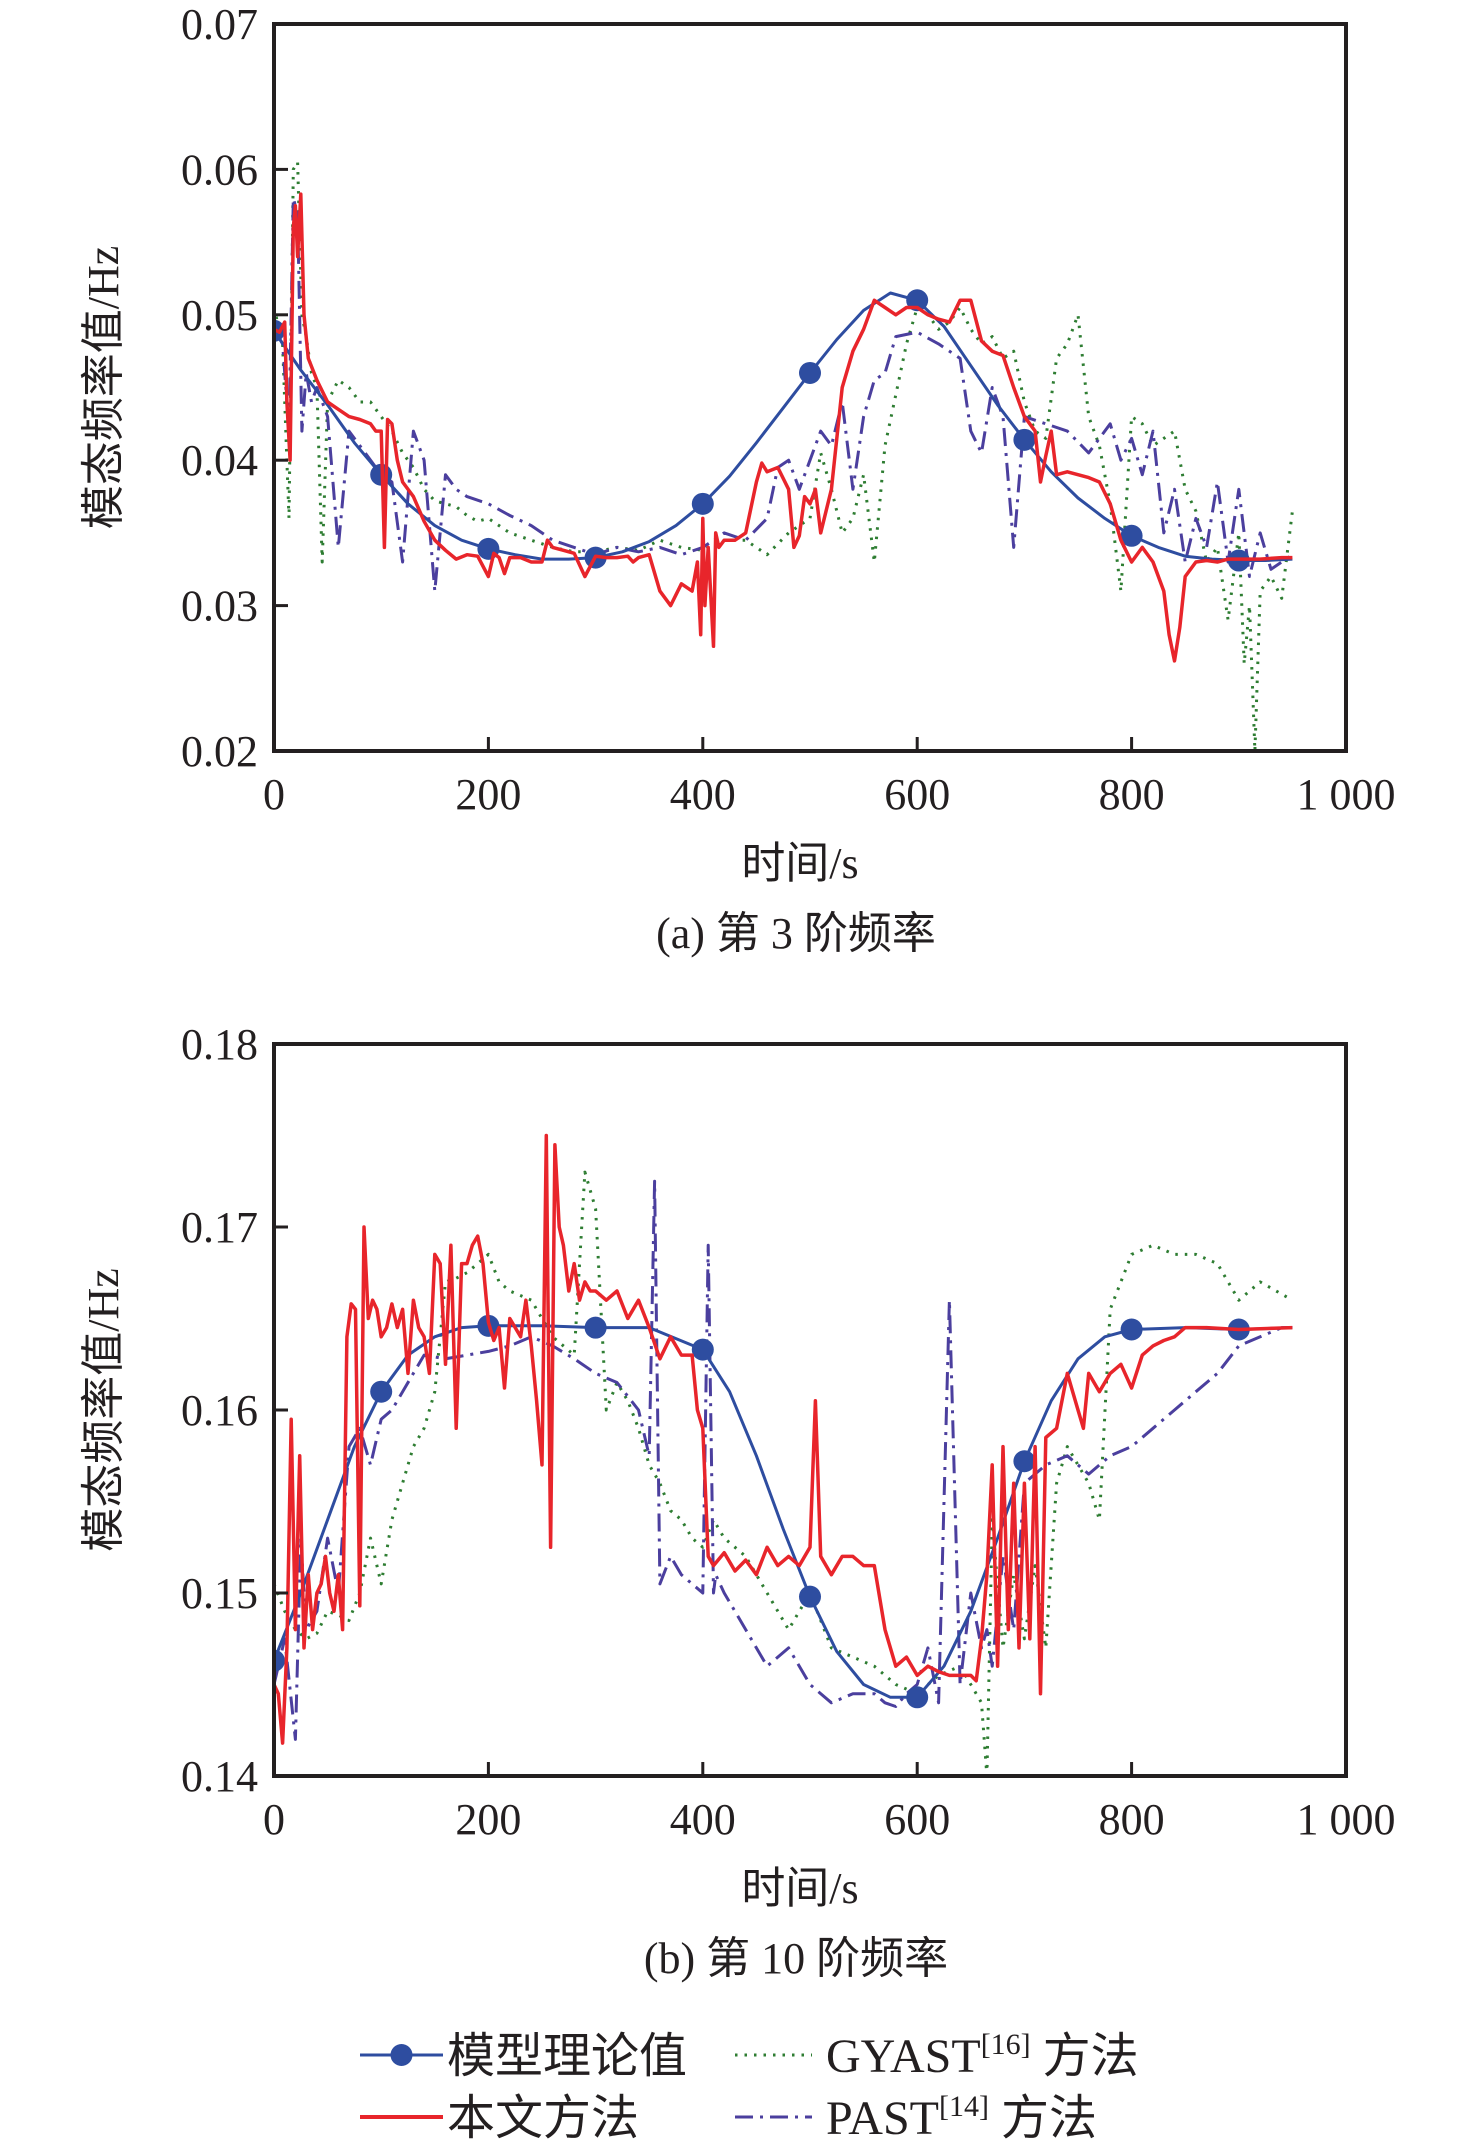  I want to click on legend-item-gyast: GYAST[16] 方法, so click(937, 2055).